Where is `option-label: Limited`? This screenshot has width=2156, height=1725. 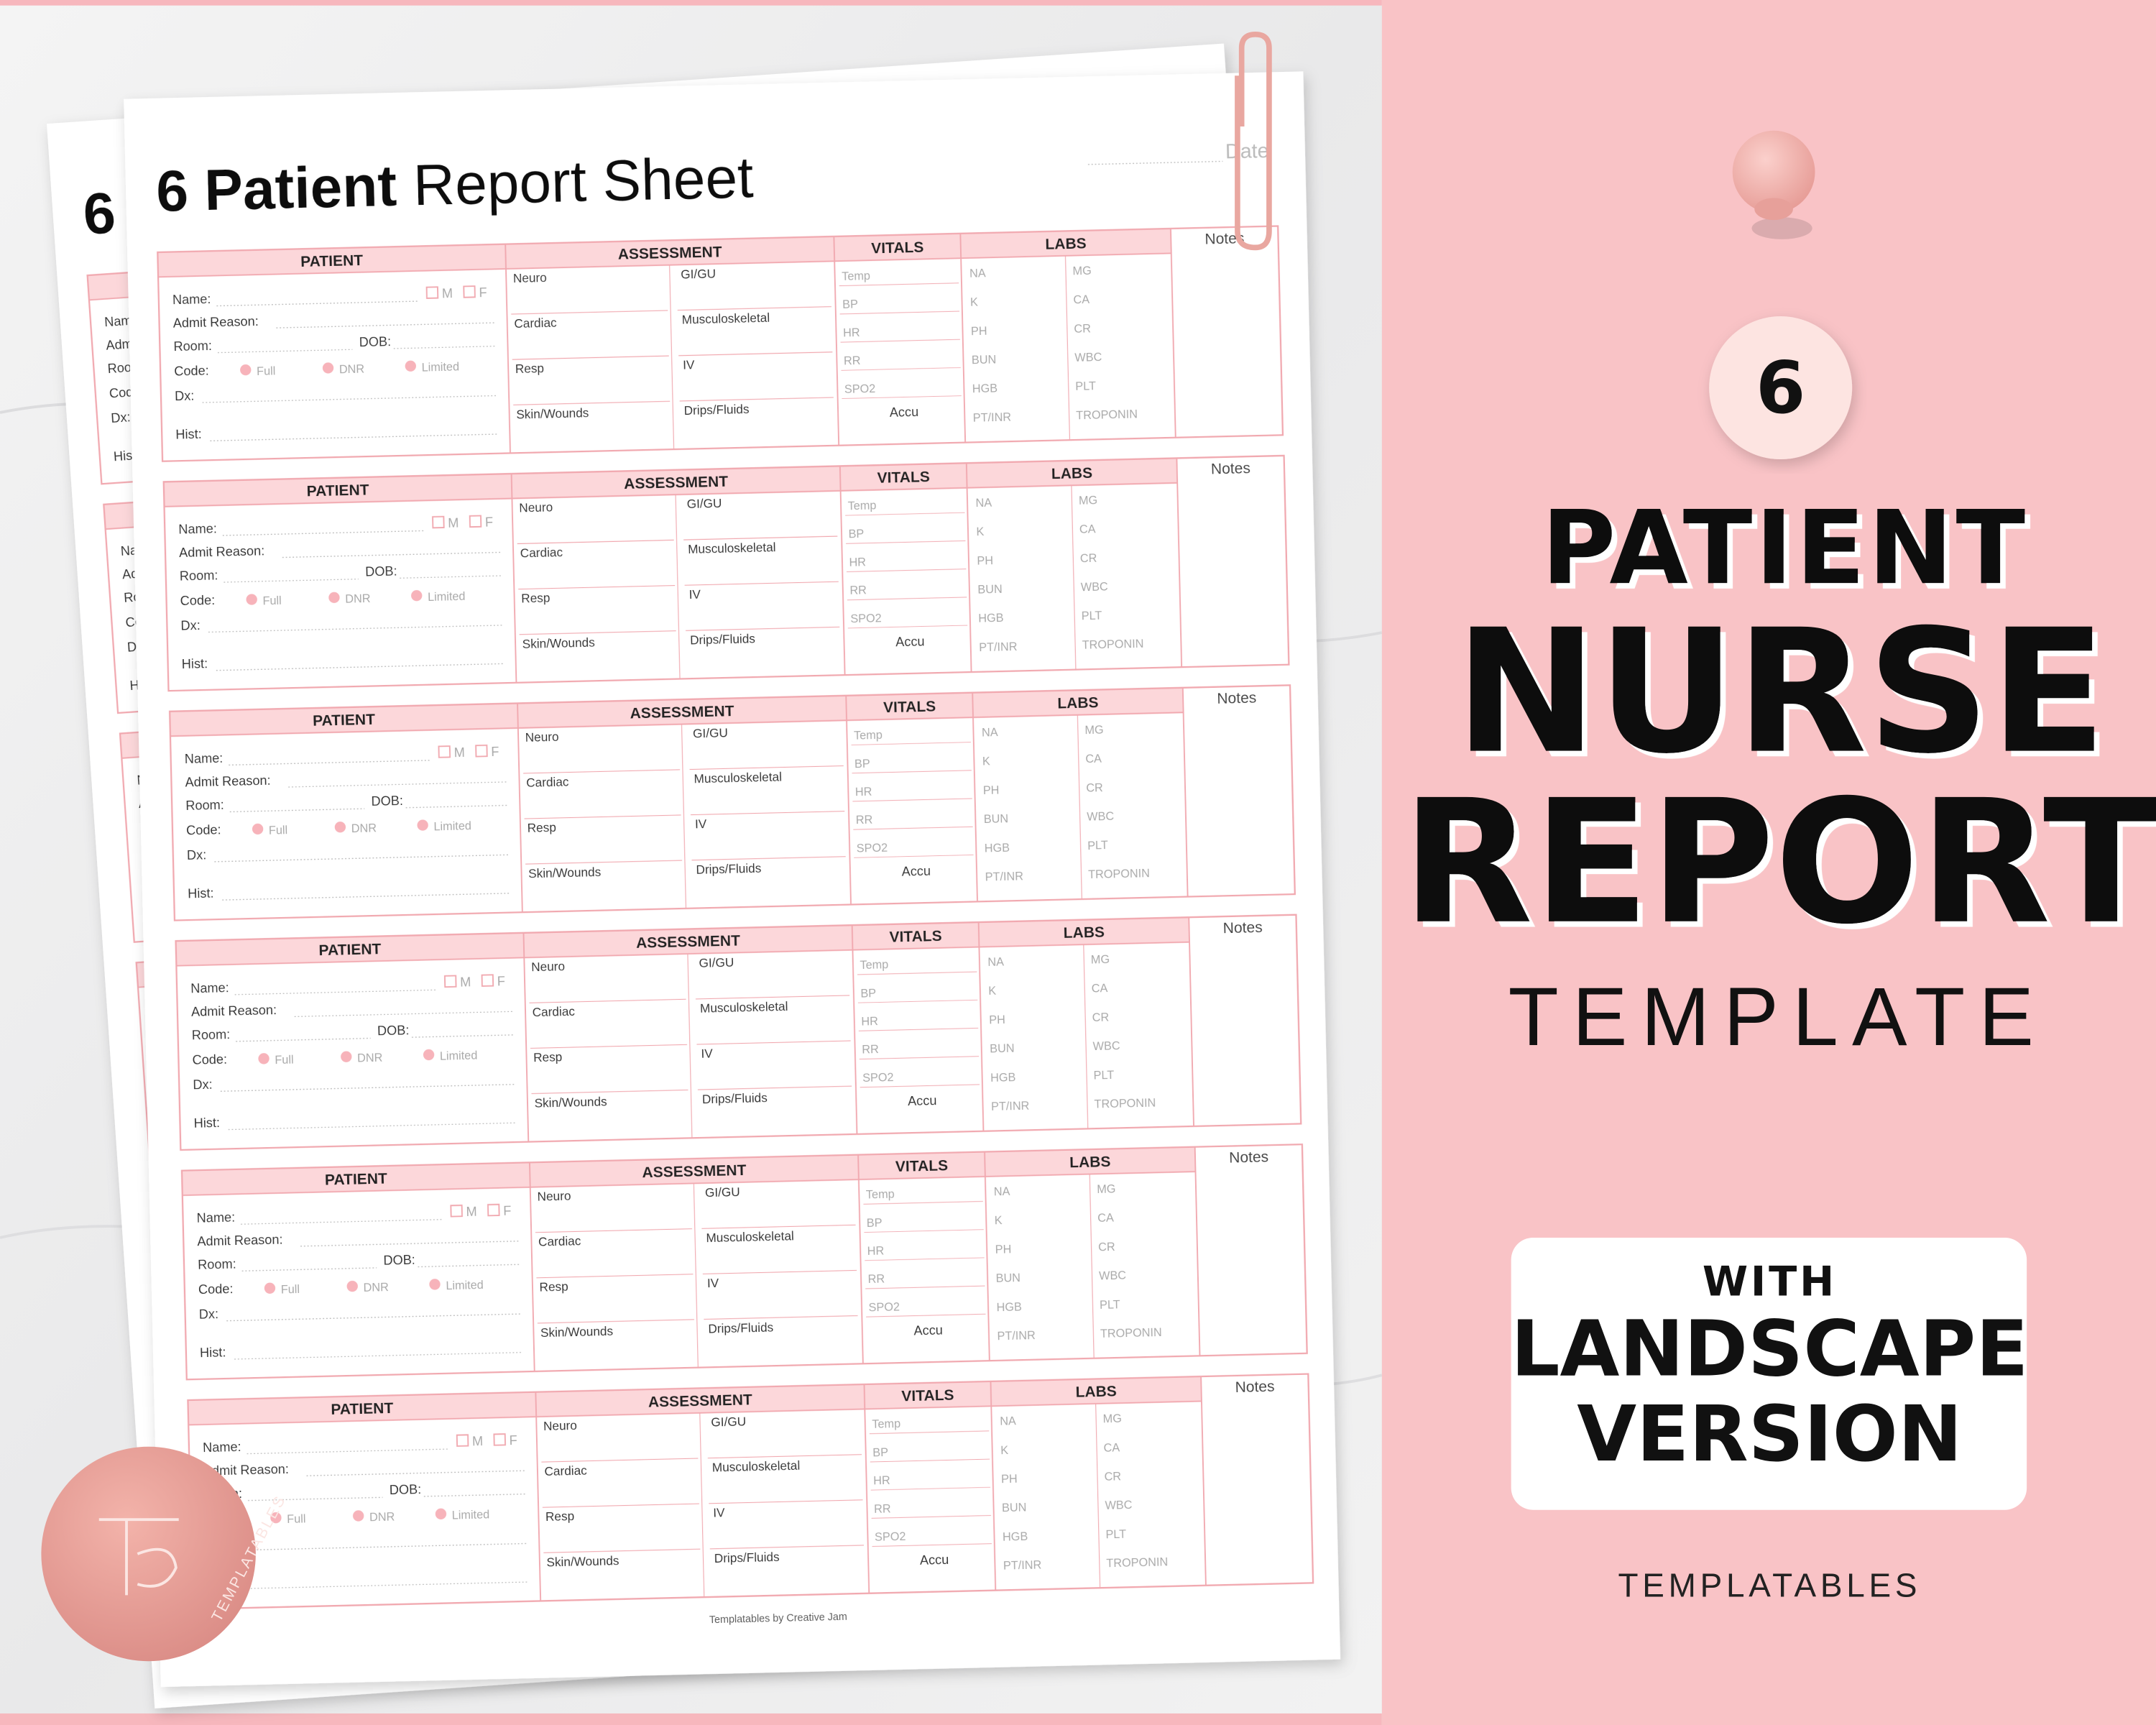
option-label: Limited is located at coordinates (452, 826).